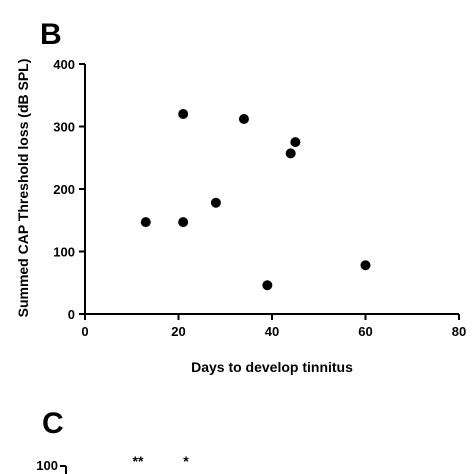  I want to click on x-axis-title: Days to develop tinnitus, so click(272, 367).